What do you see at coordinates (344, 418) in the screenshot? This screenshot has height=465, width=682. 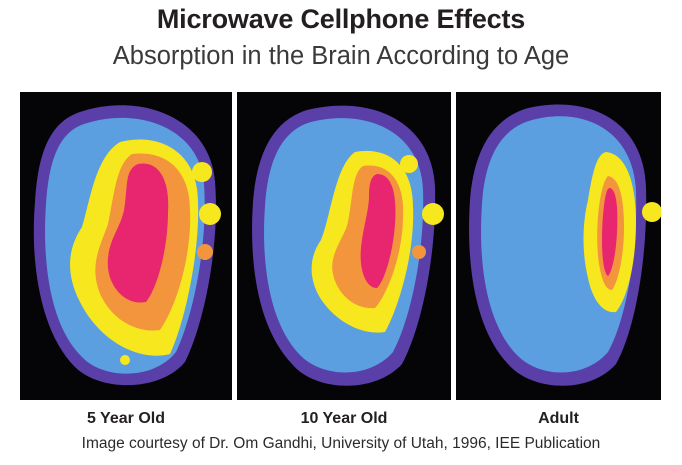 I see `panel-label-10-year-old: 10 Year Old` at bounding box center [344, 418].